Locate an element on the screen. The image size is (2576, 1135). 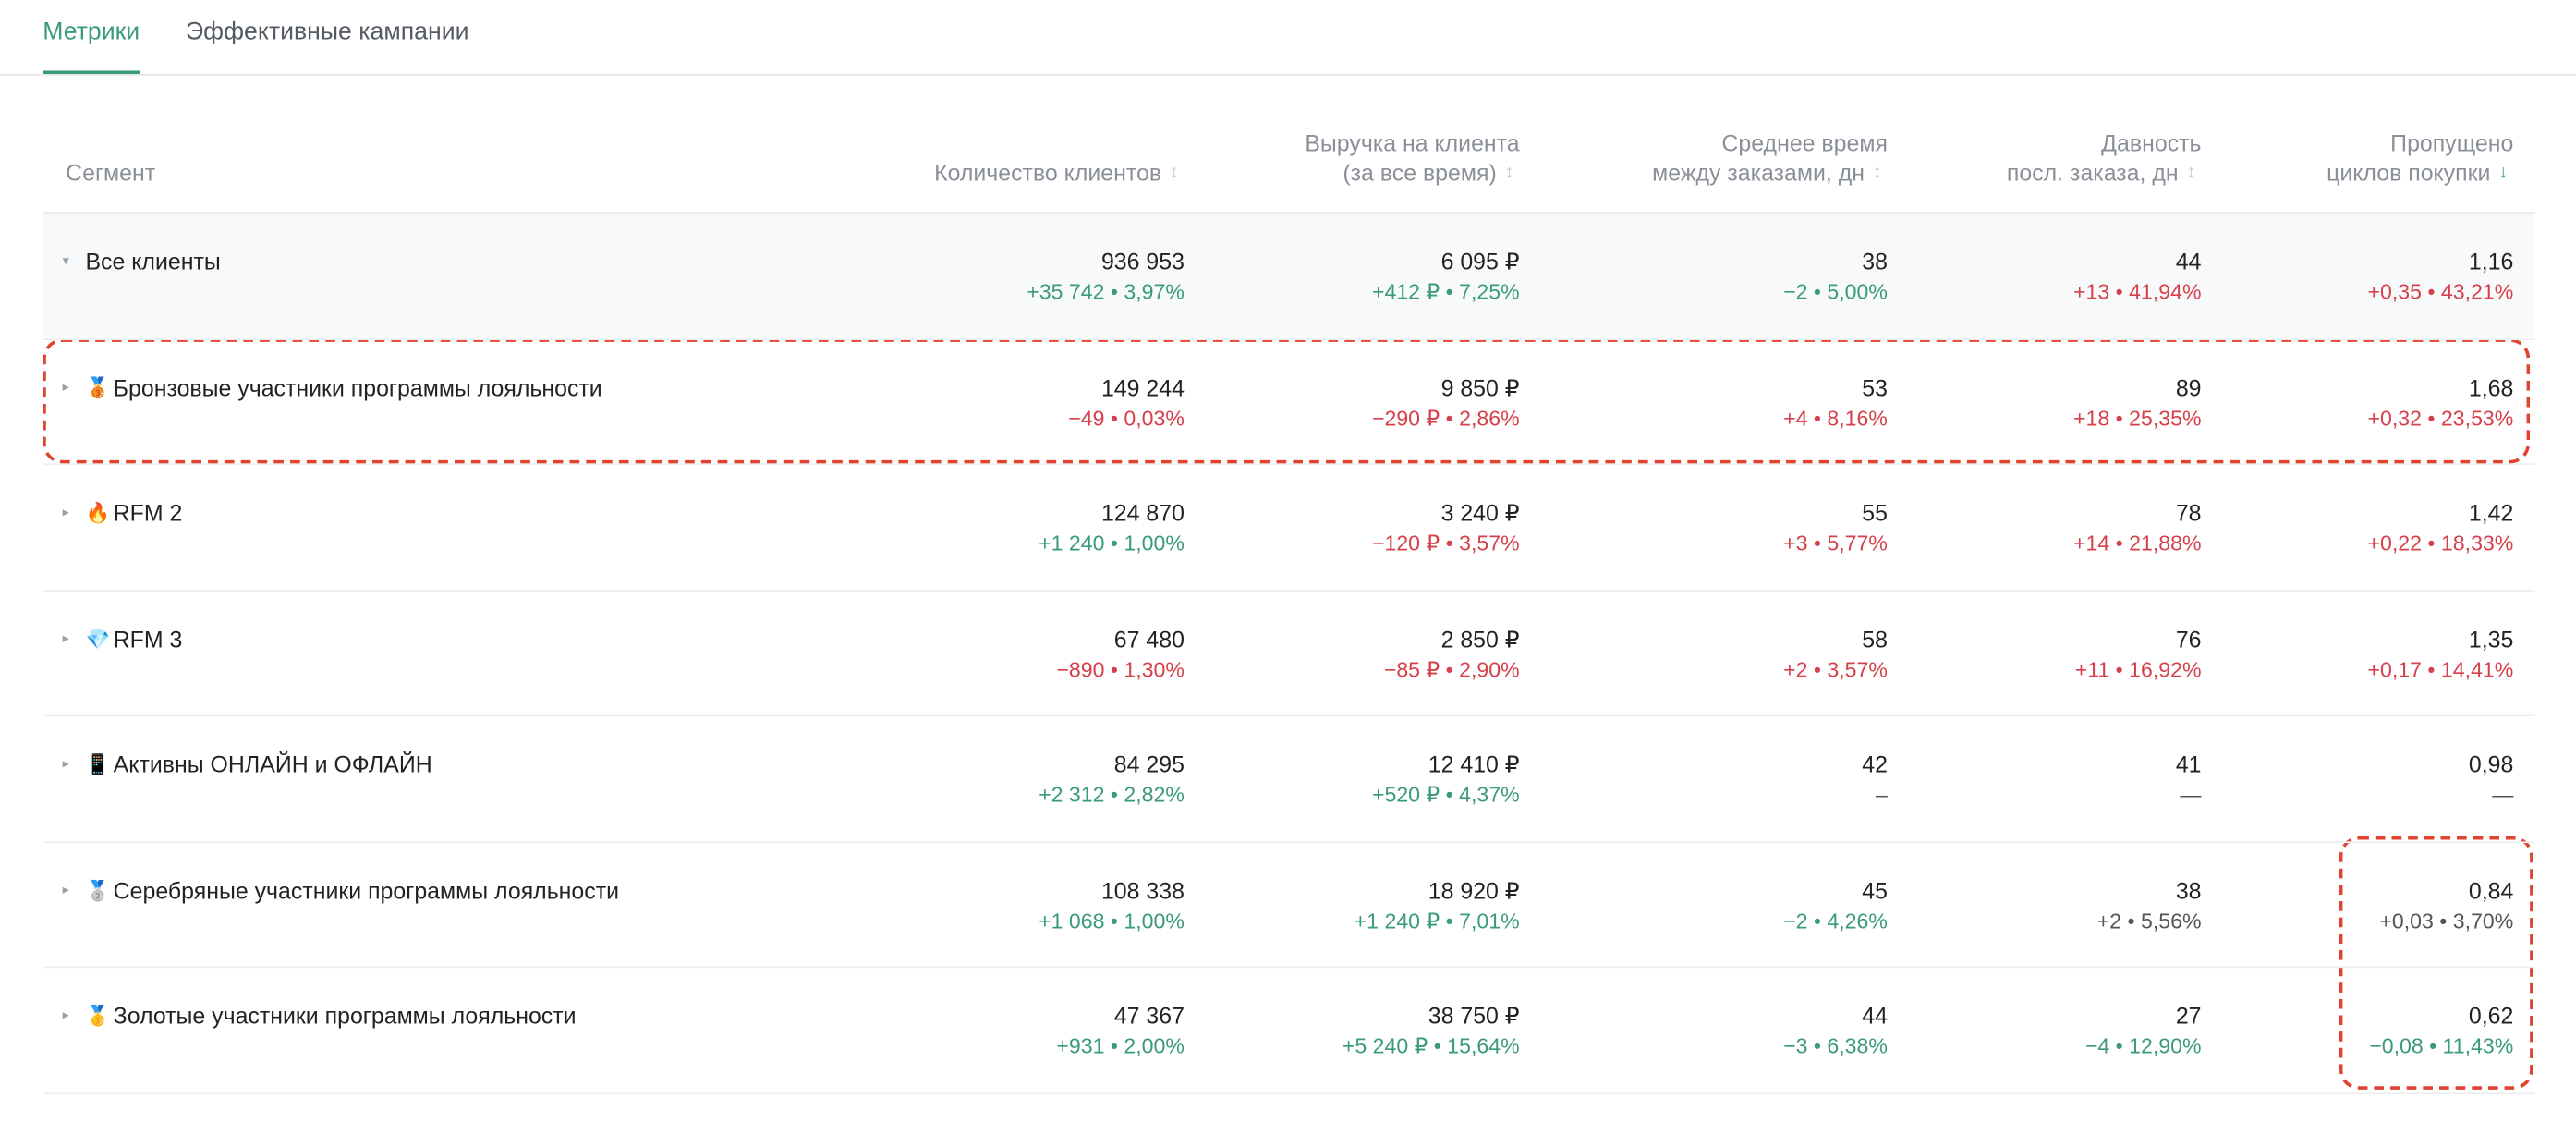
cell-value: 53 is located at coordinates (1875, 386).